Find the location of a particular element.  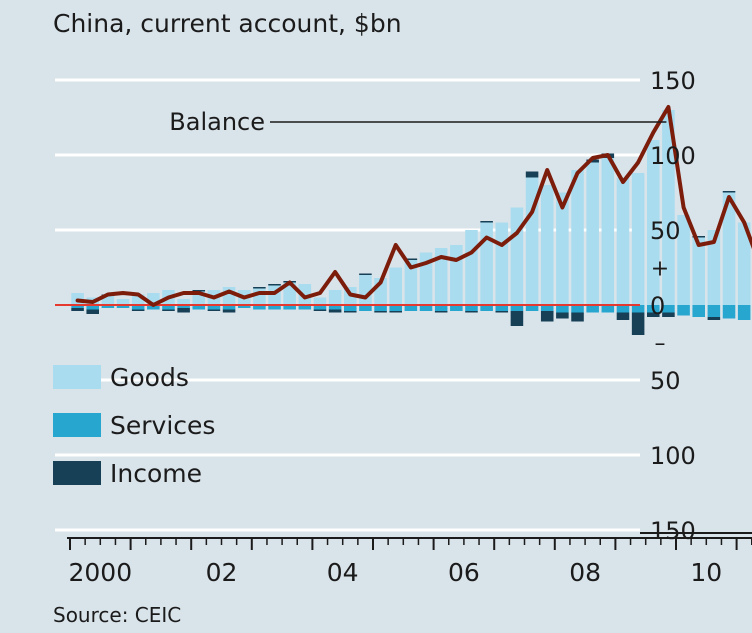

y-axis-tick-labels: 150 100 50 0 50 100 150 is located at coordinates (673, 306).